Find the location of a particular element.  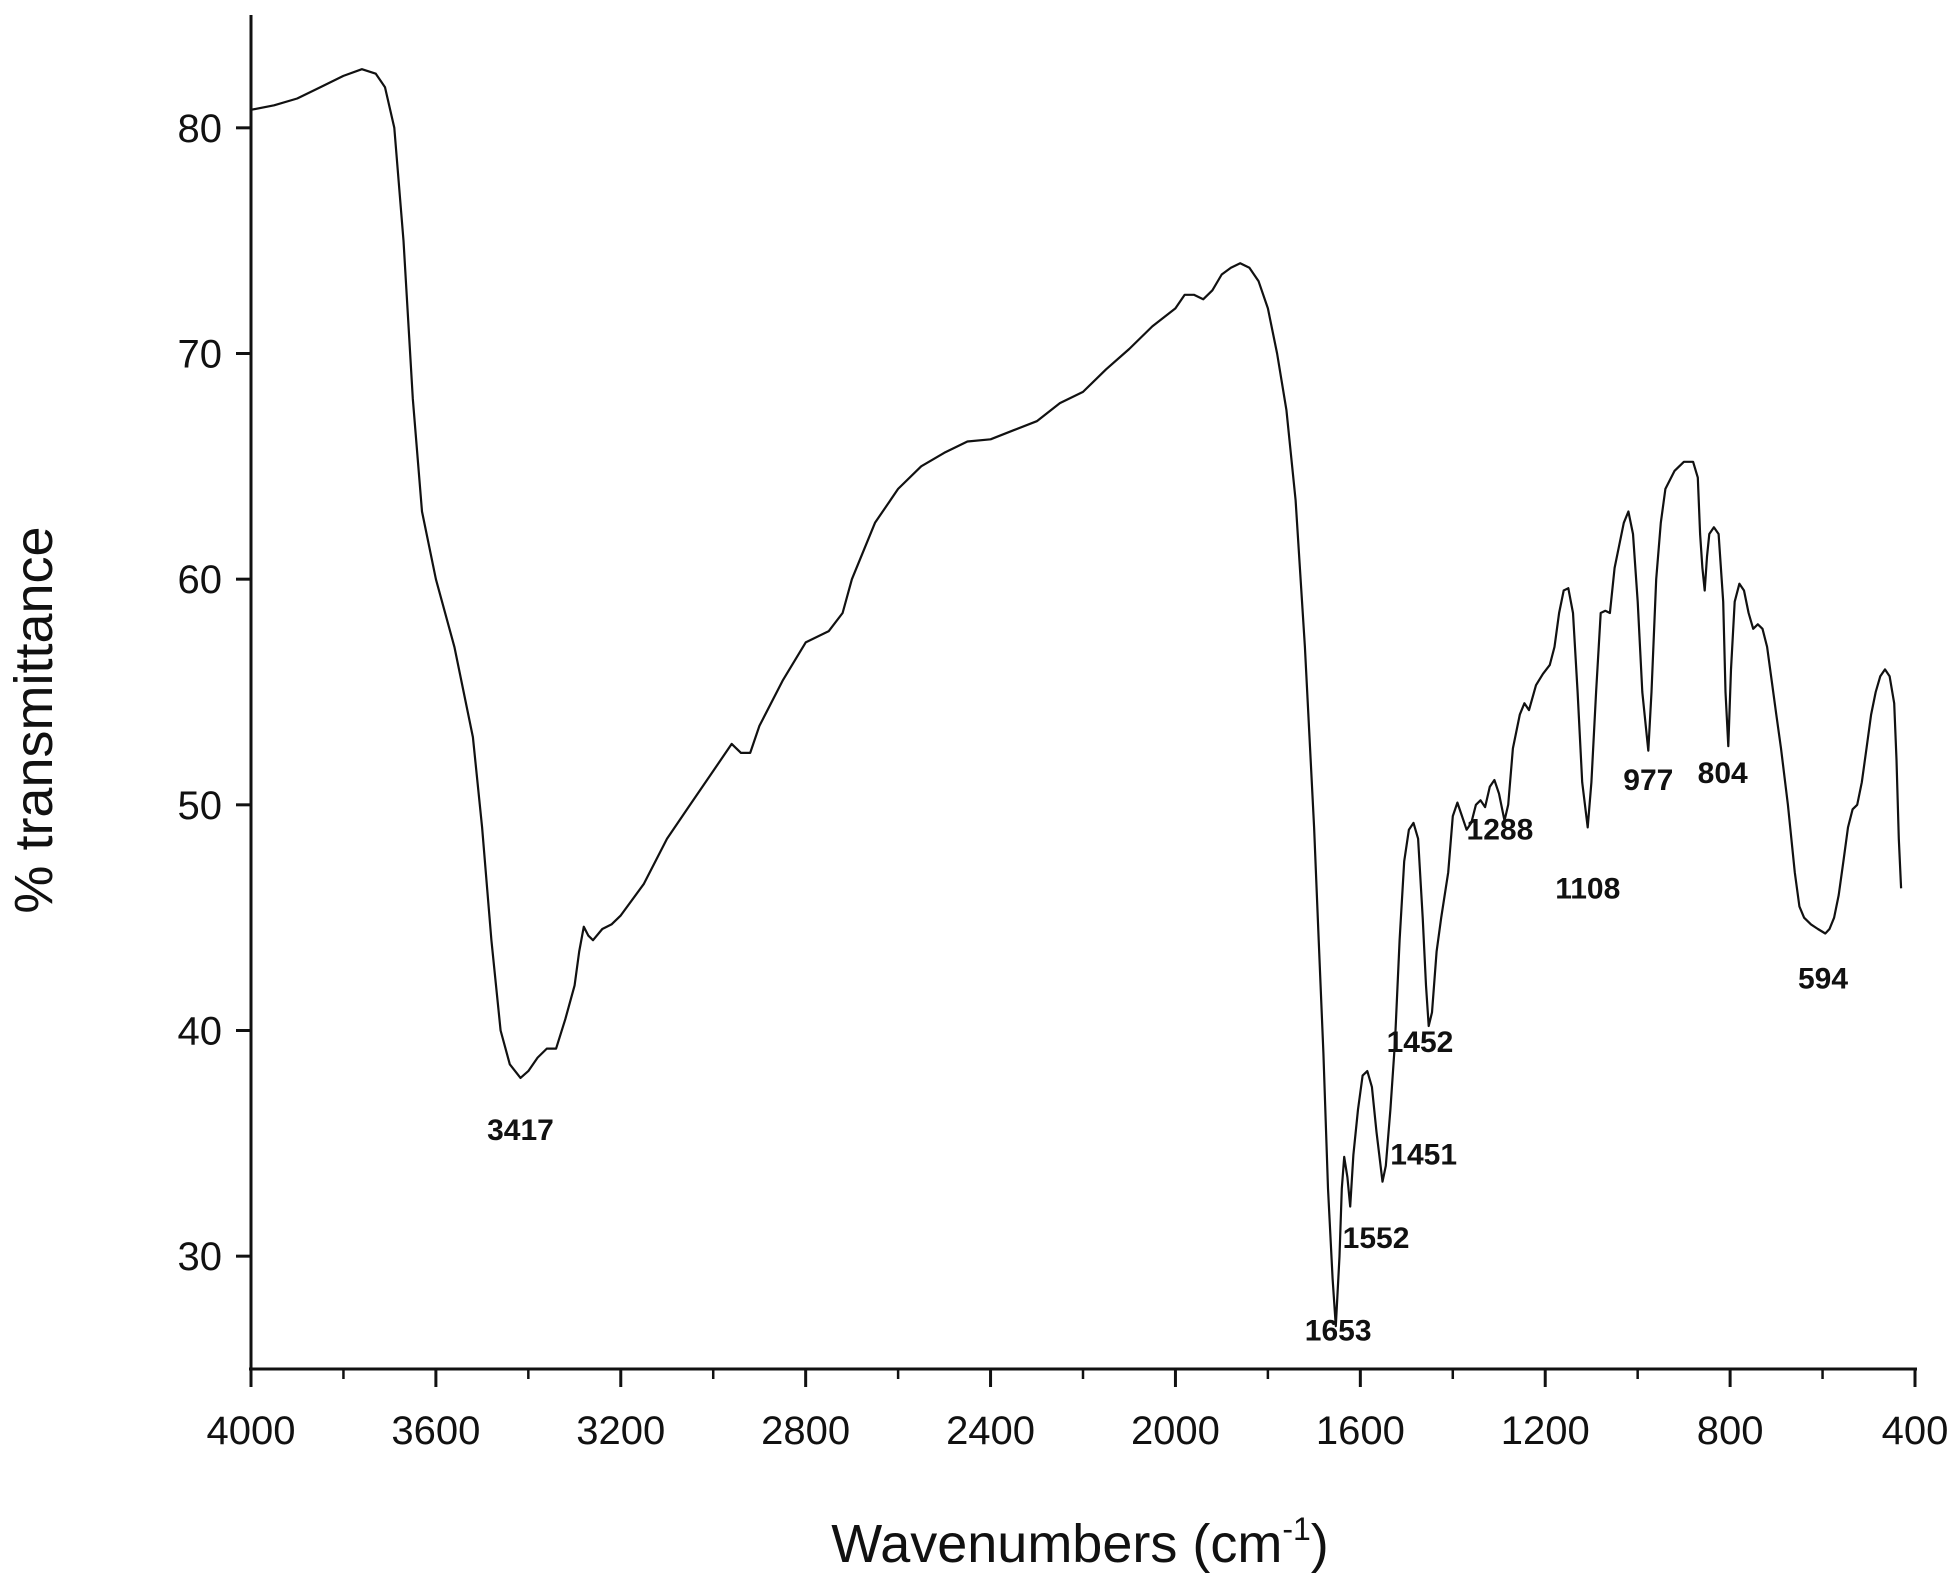

peak-label: 594 is located at coordinates (1823, 979).